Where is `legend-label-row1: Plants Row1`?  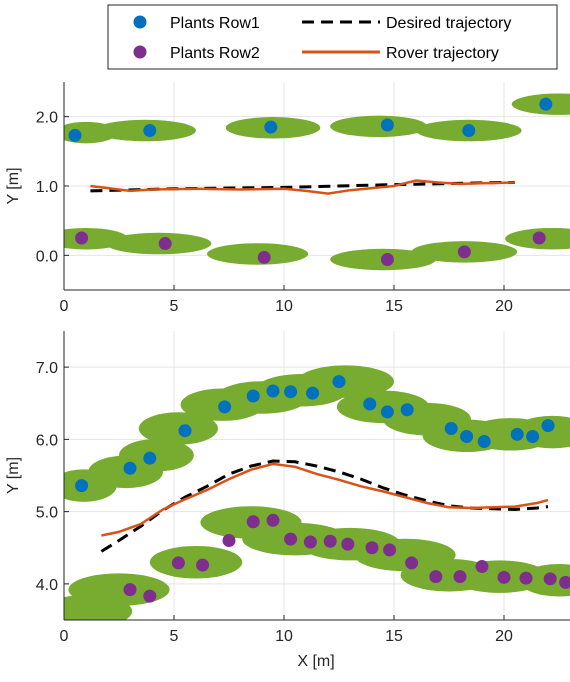
legend-label-row1: Plants Row1 is located at coordinates (215, 23).